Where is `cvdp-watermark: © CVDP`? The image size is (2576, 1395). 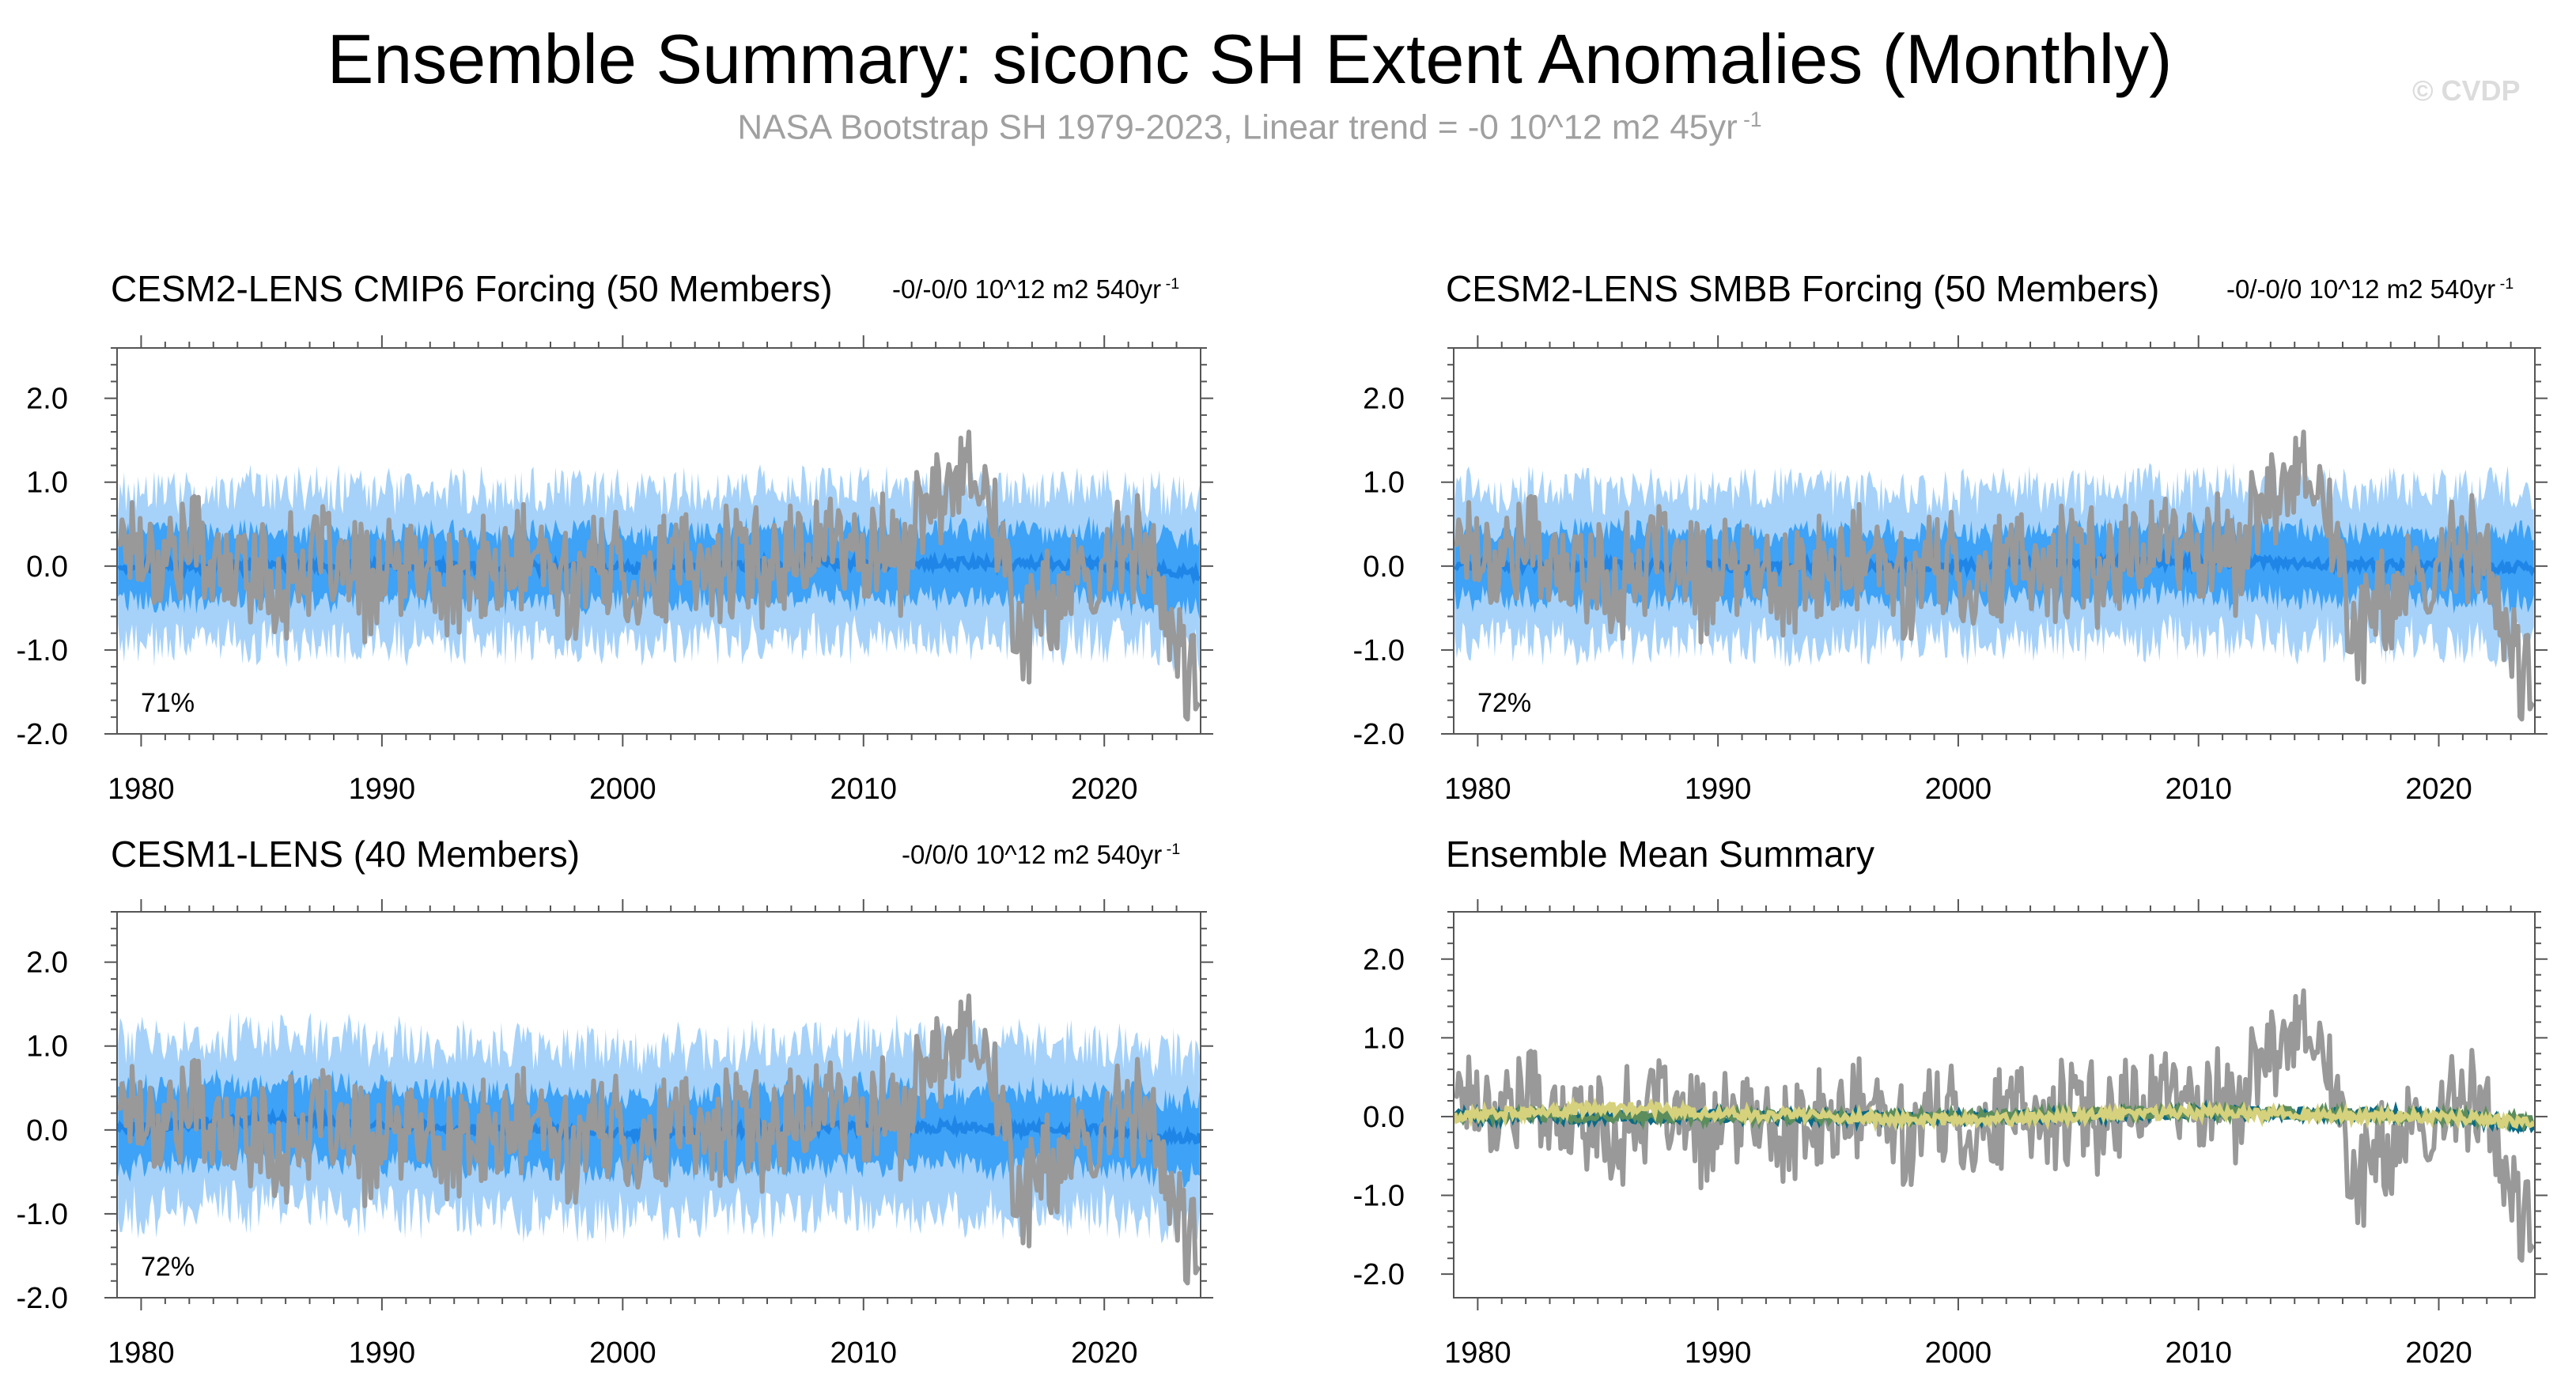
cvdp-watermark: © CVDP is located at coordinates (2467, 90).